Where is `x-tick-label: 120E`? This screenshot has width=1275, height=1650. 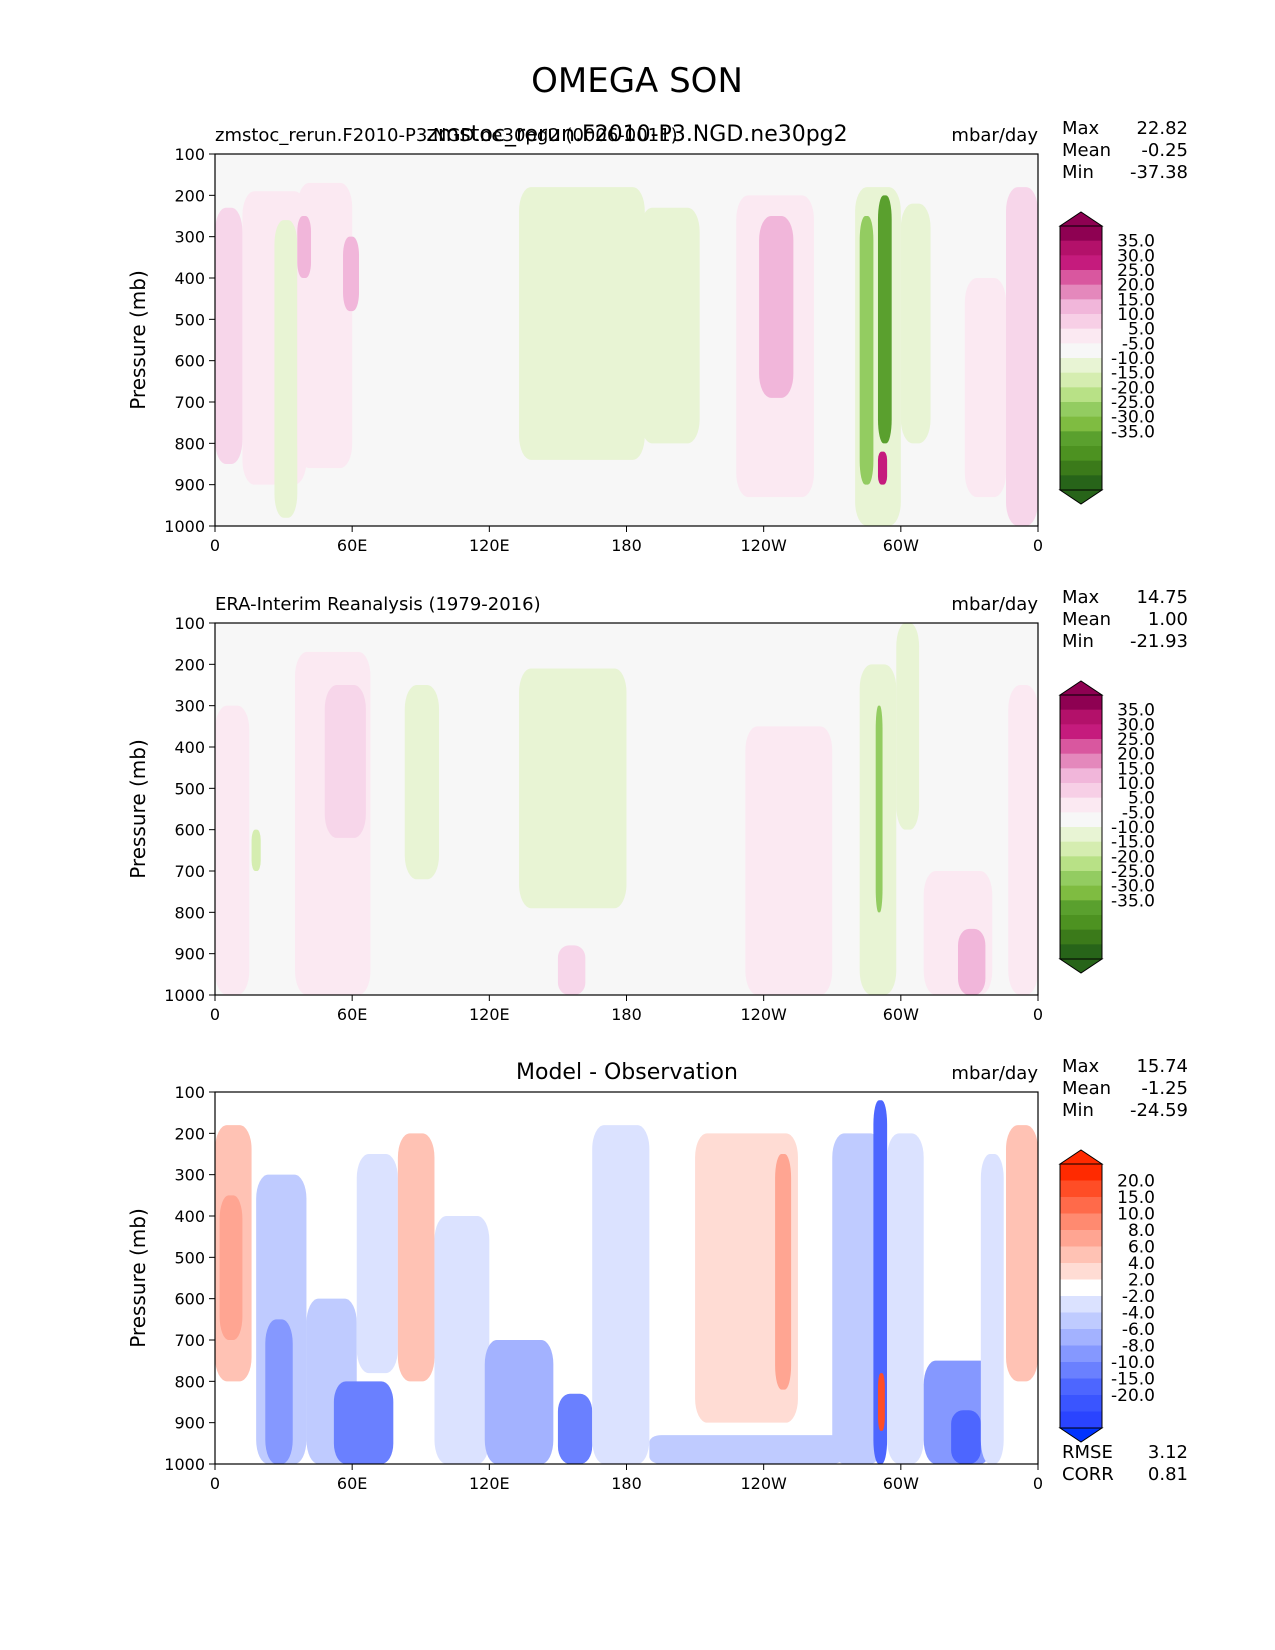
x-tick-label: 120E is located at coordinates (489, 545).